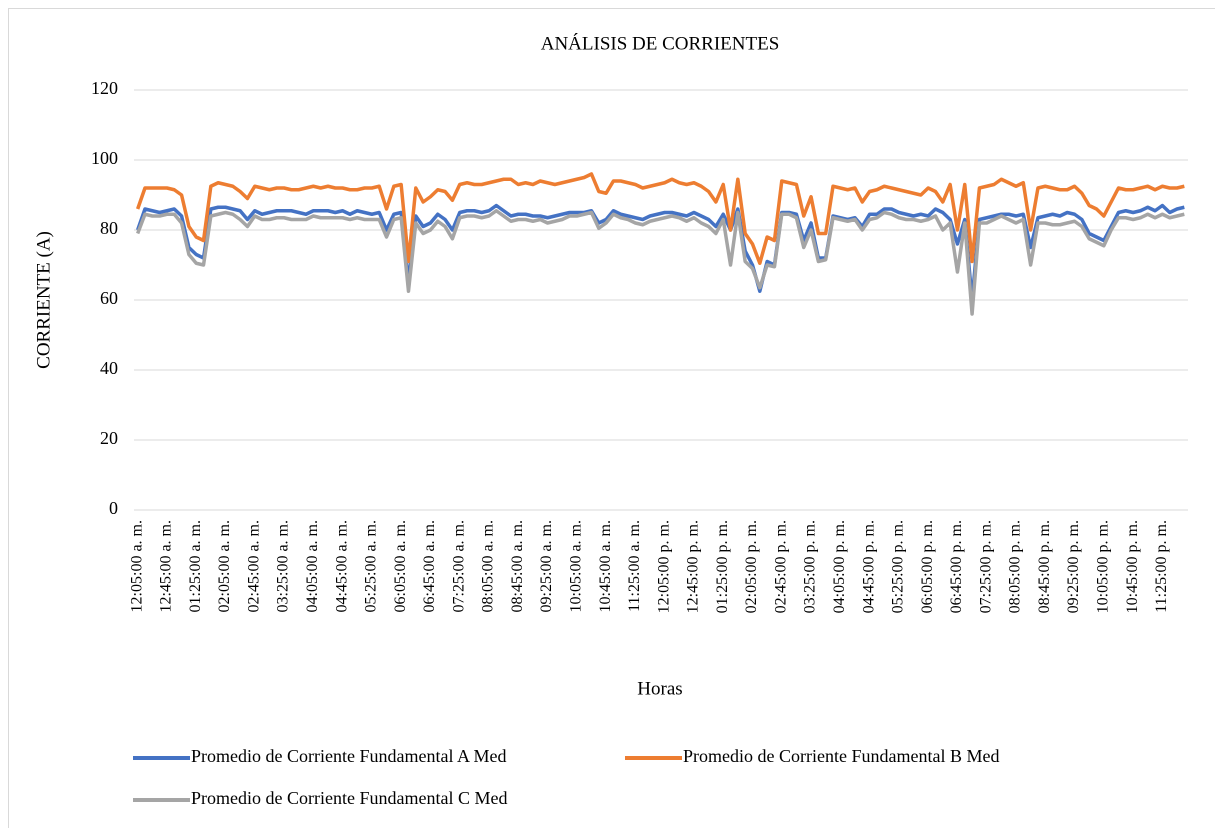 This screenshot has height=828, width=1215. What do you see at coordinates (113, 508) in the screenshot?
I see `y-tick-label: 0` at bounding box center [113, 508].